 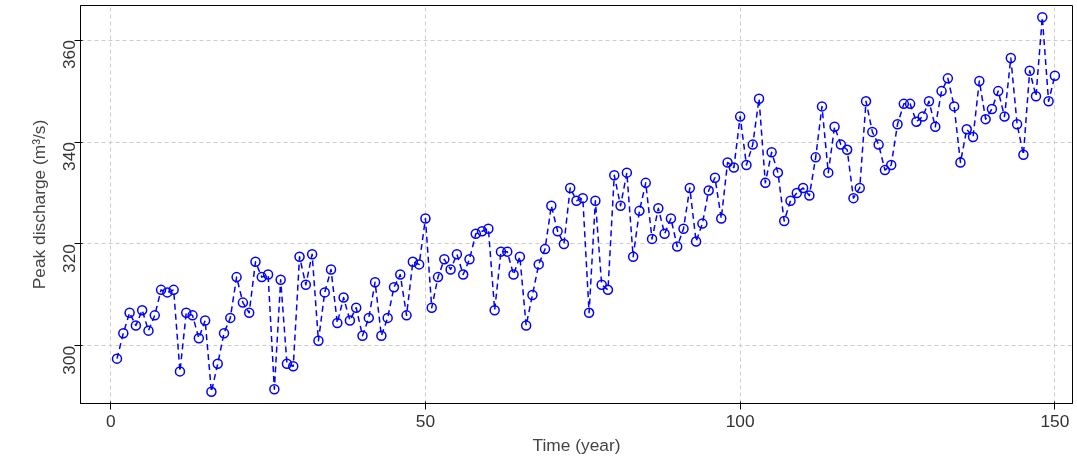 I want to click on x-tick-label: 150, so click(x=1055, y=420).